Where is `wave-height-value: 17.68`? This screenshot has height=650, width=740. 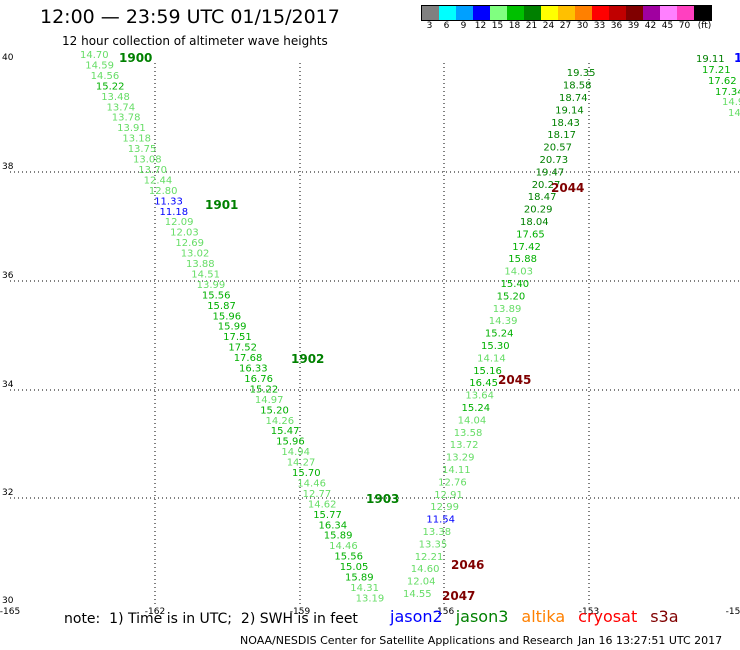 wave-height-value: 17.68 is located at coordinates (248, 358).